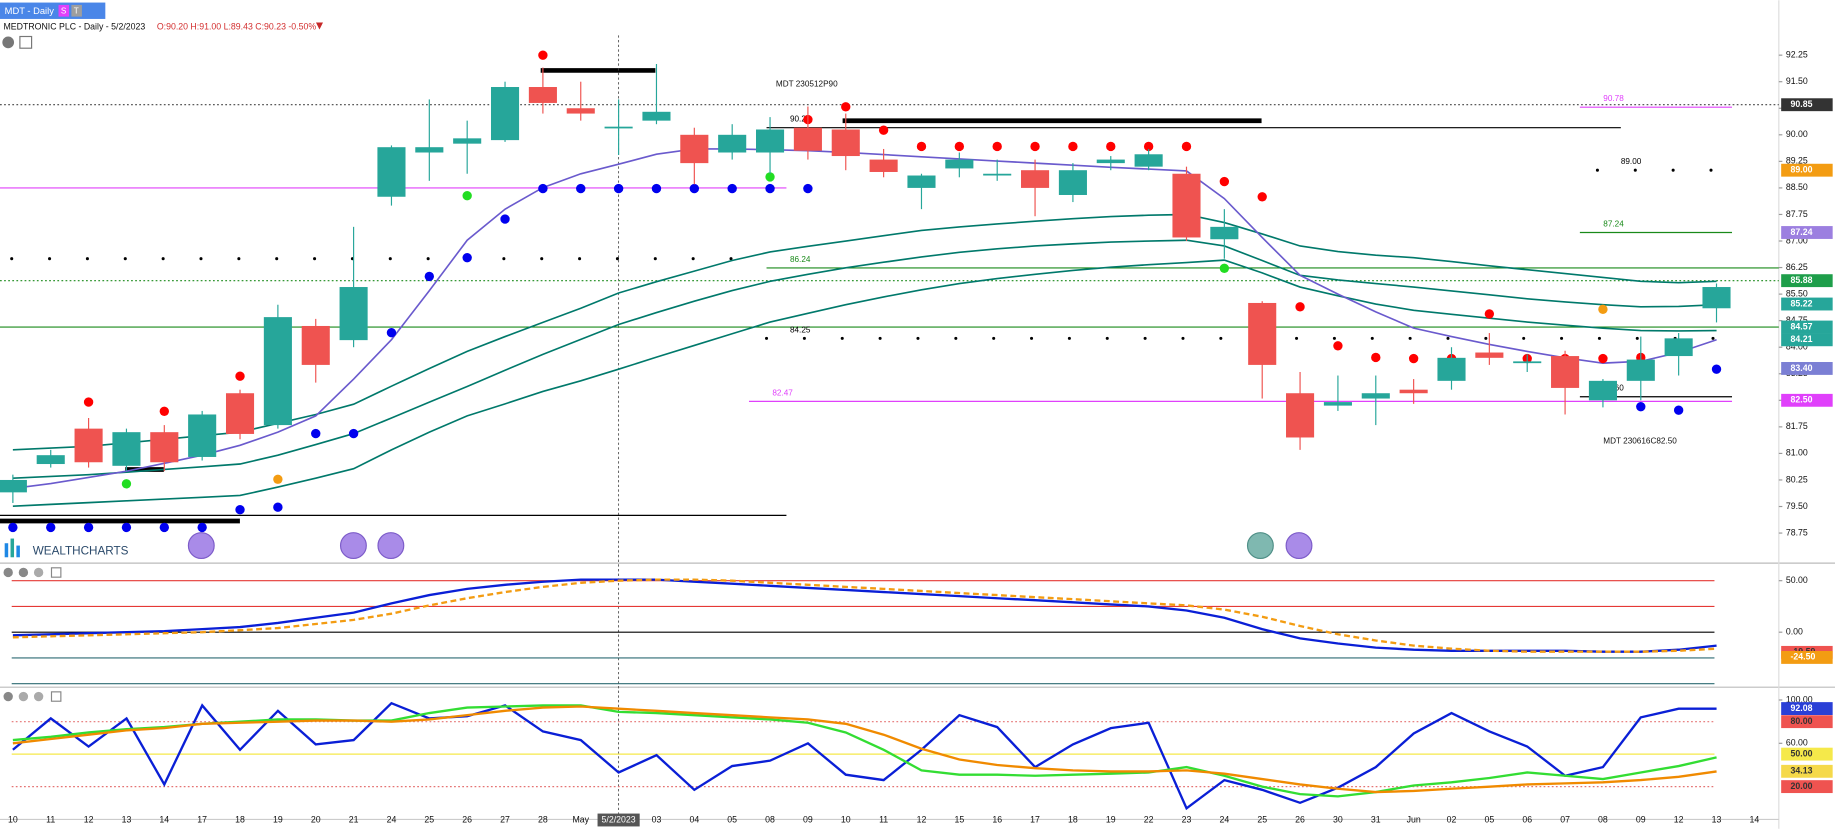 The height and width of the screenshot is (829, 1835). Describe the element at coordinates (1797, 506) in the screenshot. I see `y-tick-label: 79.50` at that location.